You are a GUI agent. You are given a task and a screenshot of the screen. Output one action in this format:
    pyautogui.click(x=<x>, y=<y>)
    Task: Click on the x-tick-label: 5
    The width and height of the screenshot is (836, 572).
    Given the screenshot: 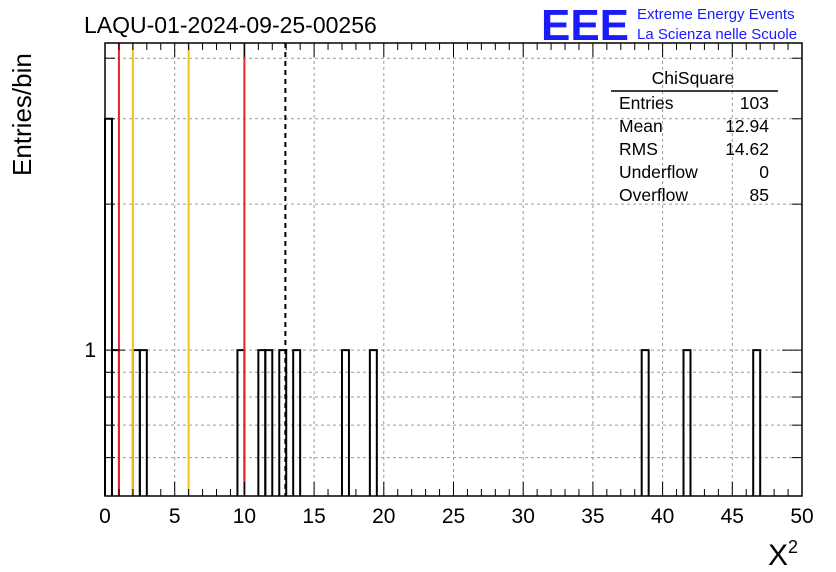 What is the action you would take?
    pyautogui.click(x=175, y=516)
    